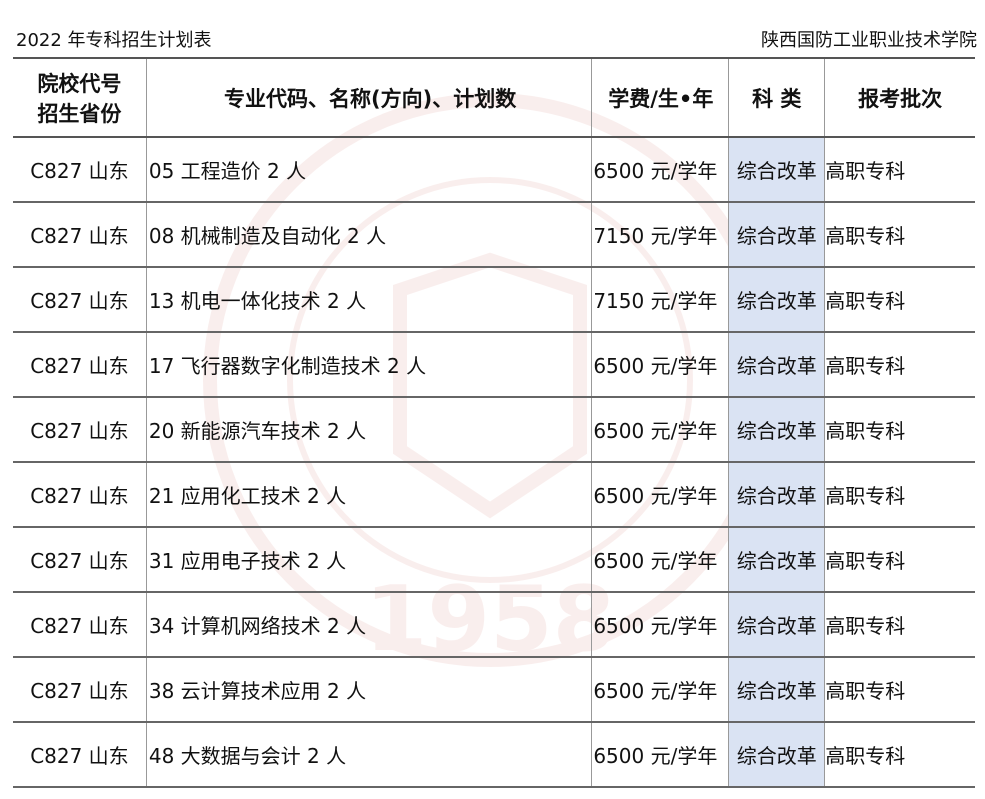 The image size is (985, 799). Describe the element at coordinates (114, 40) in the screenshot. I see `document-title: 2022 年专科招生计划表` at that location.